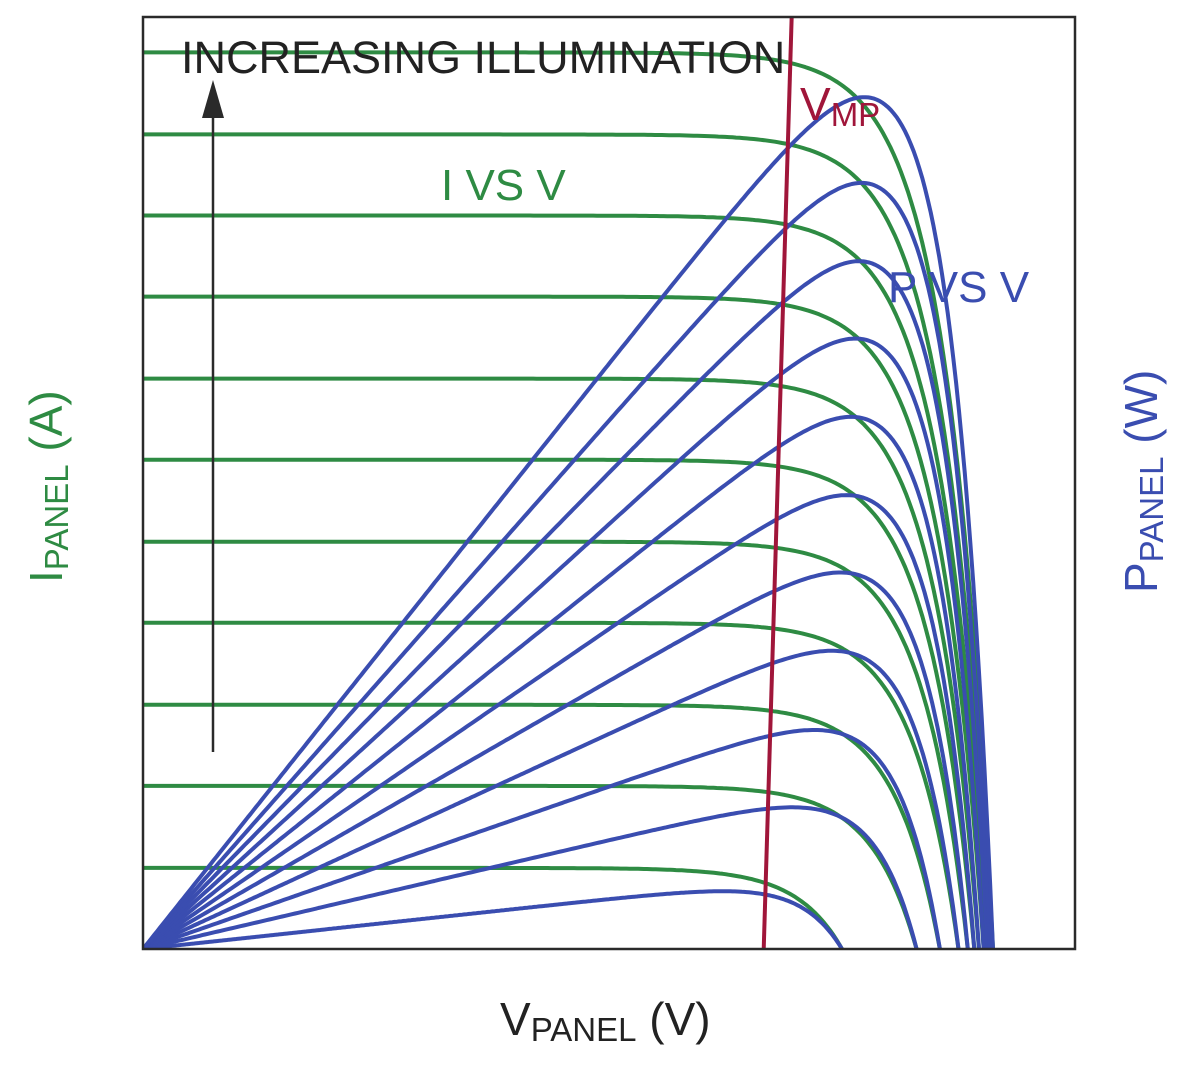  What do you see at coordinates (483, 57) in the screenshot?
I see `illumination-label: INCREASING ILLUMINATION` at bounding box center [483, 57].